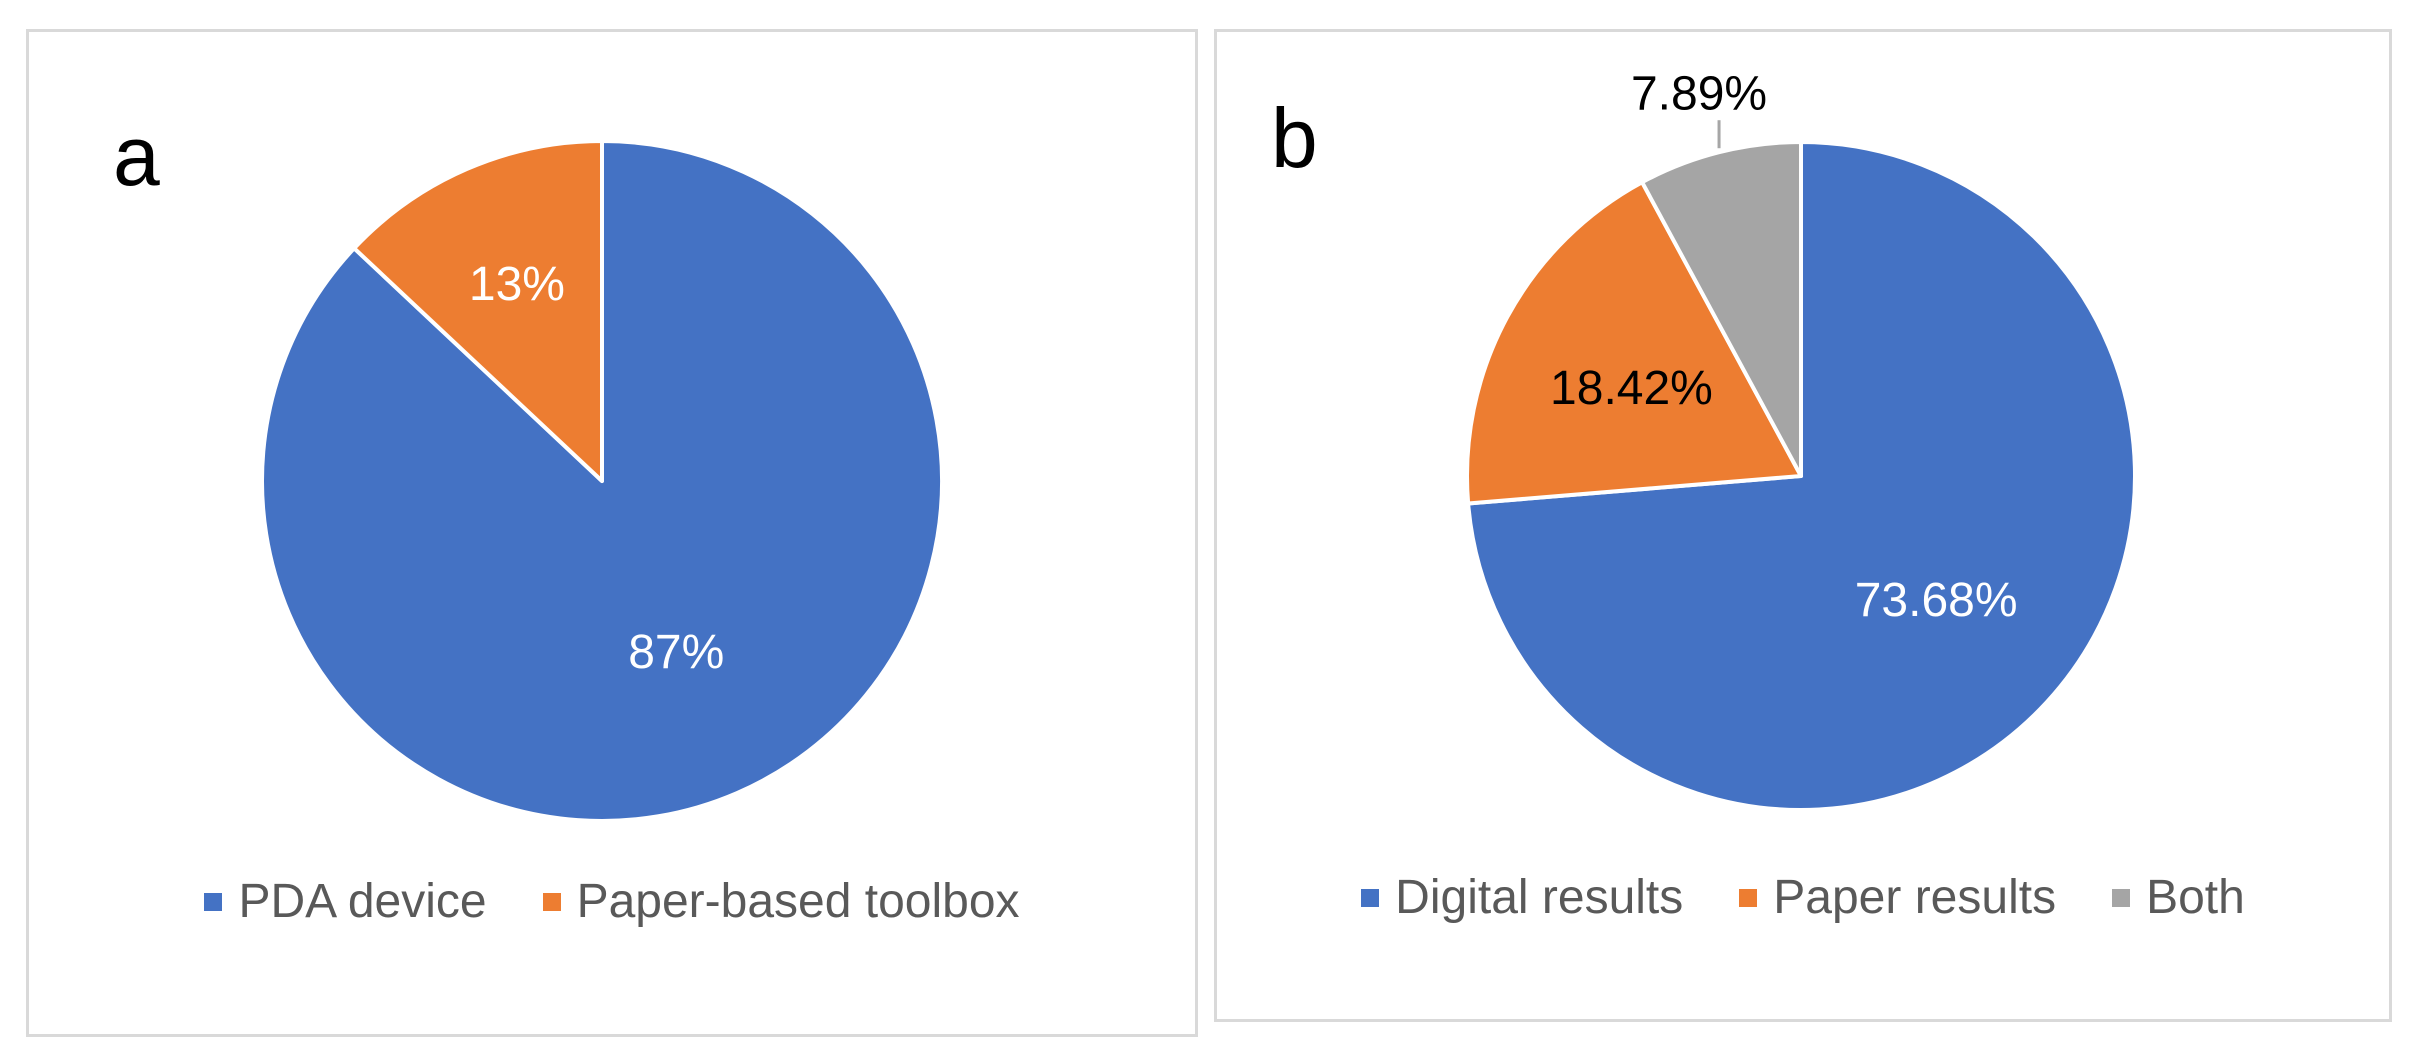 This screenshot has width=2409, height=1052. Describe the element at coordinates (1936, 600) in the screenshot. I see `data-label-digital-results: 73.68%` at that location.